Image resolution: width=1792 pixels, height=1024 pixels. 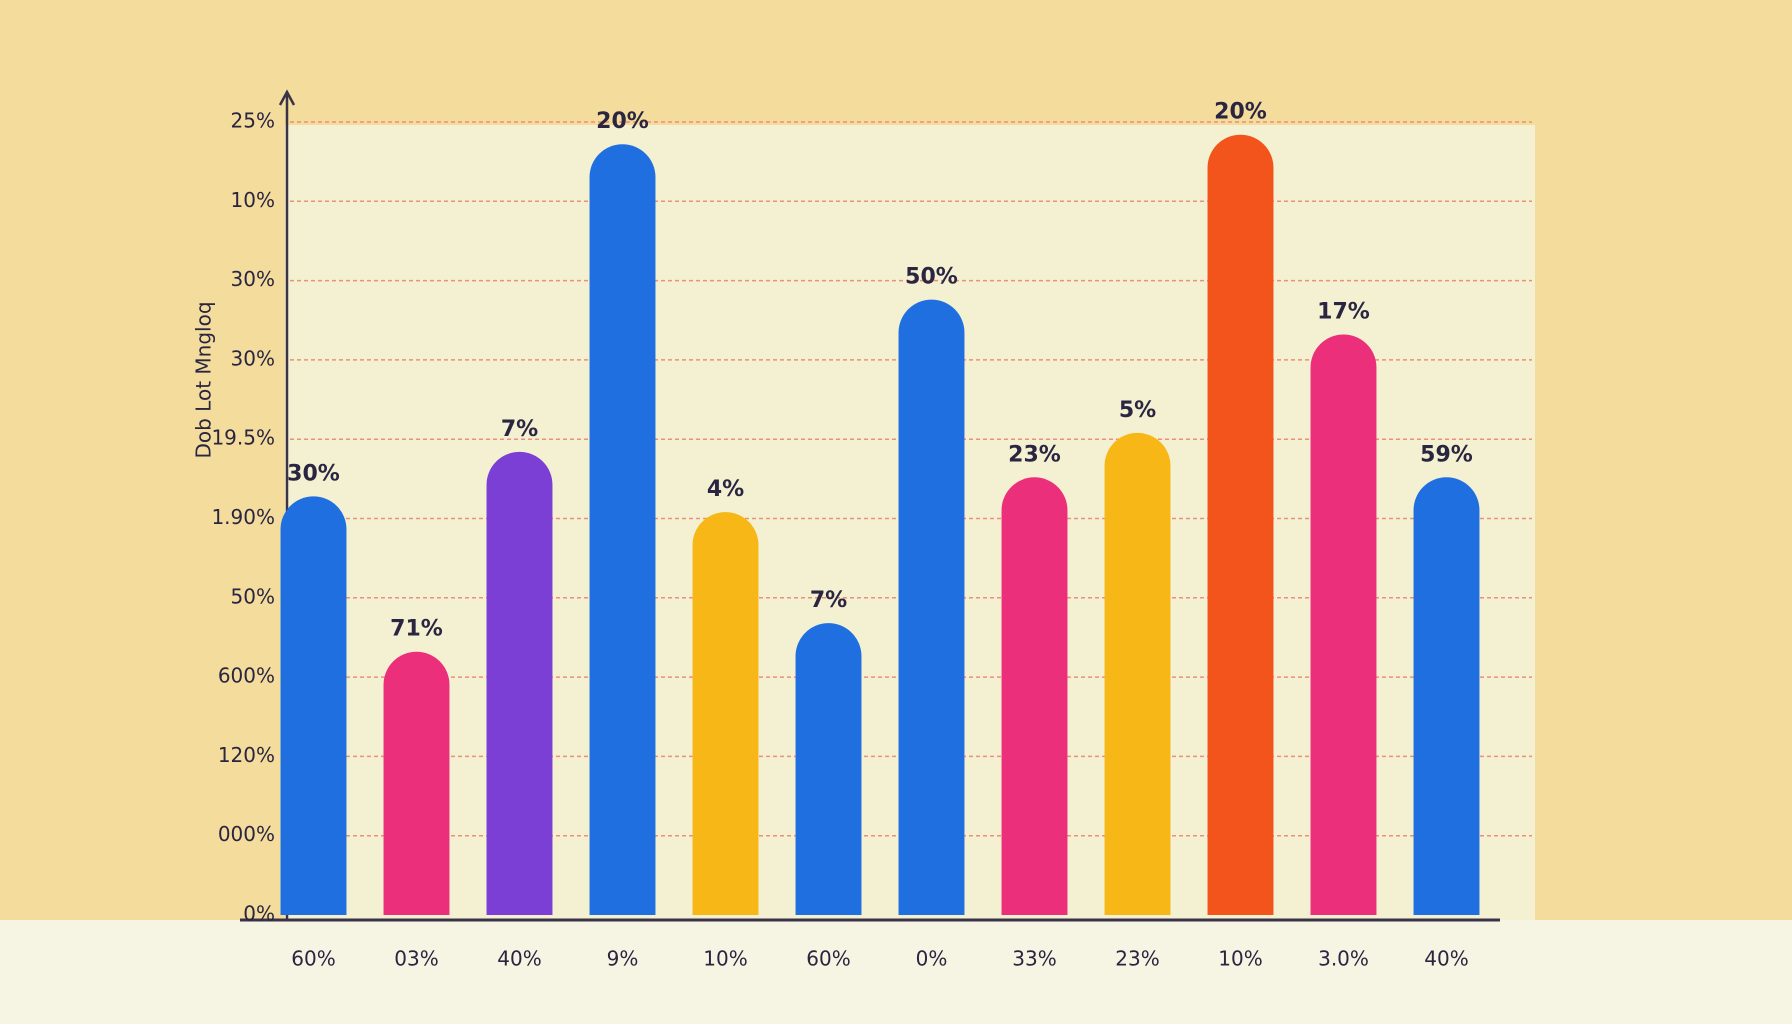 What do you see at coordinates (259, 914) in the screenshot?
I see `y-tick-label: 0%` at bounding box center [259, 914].